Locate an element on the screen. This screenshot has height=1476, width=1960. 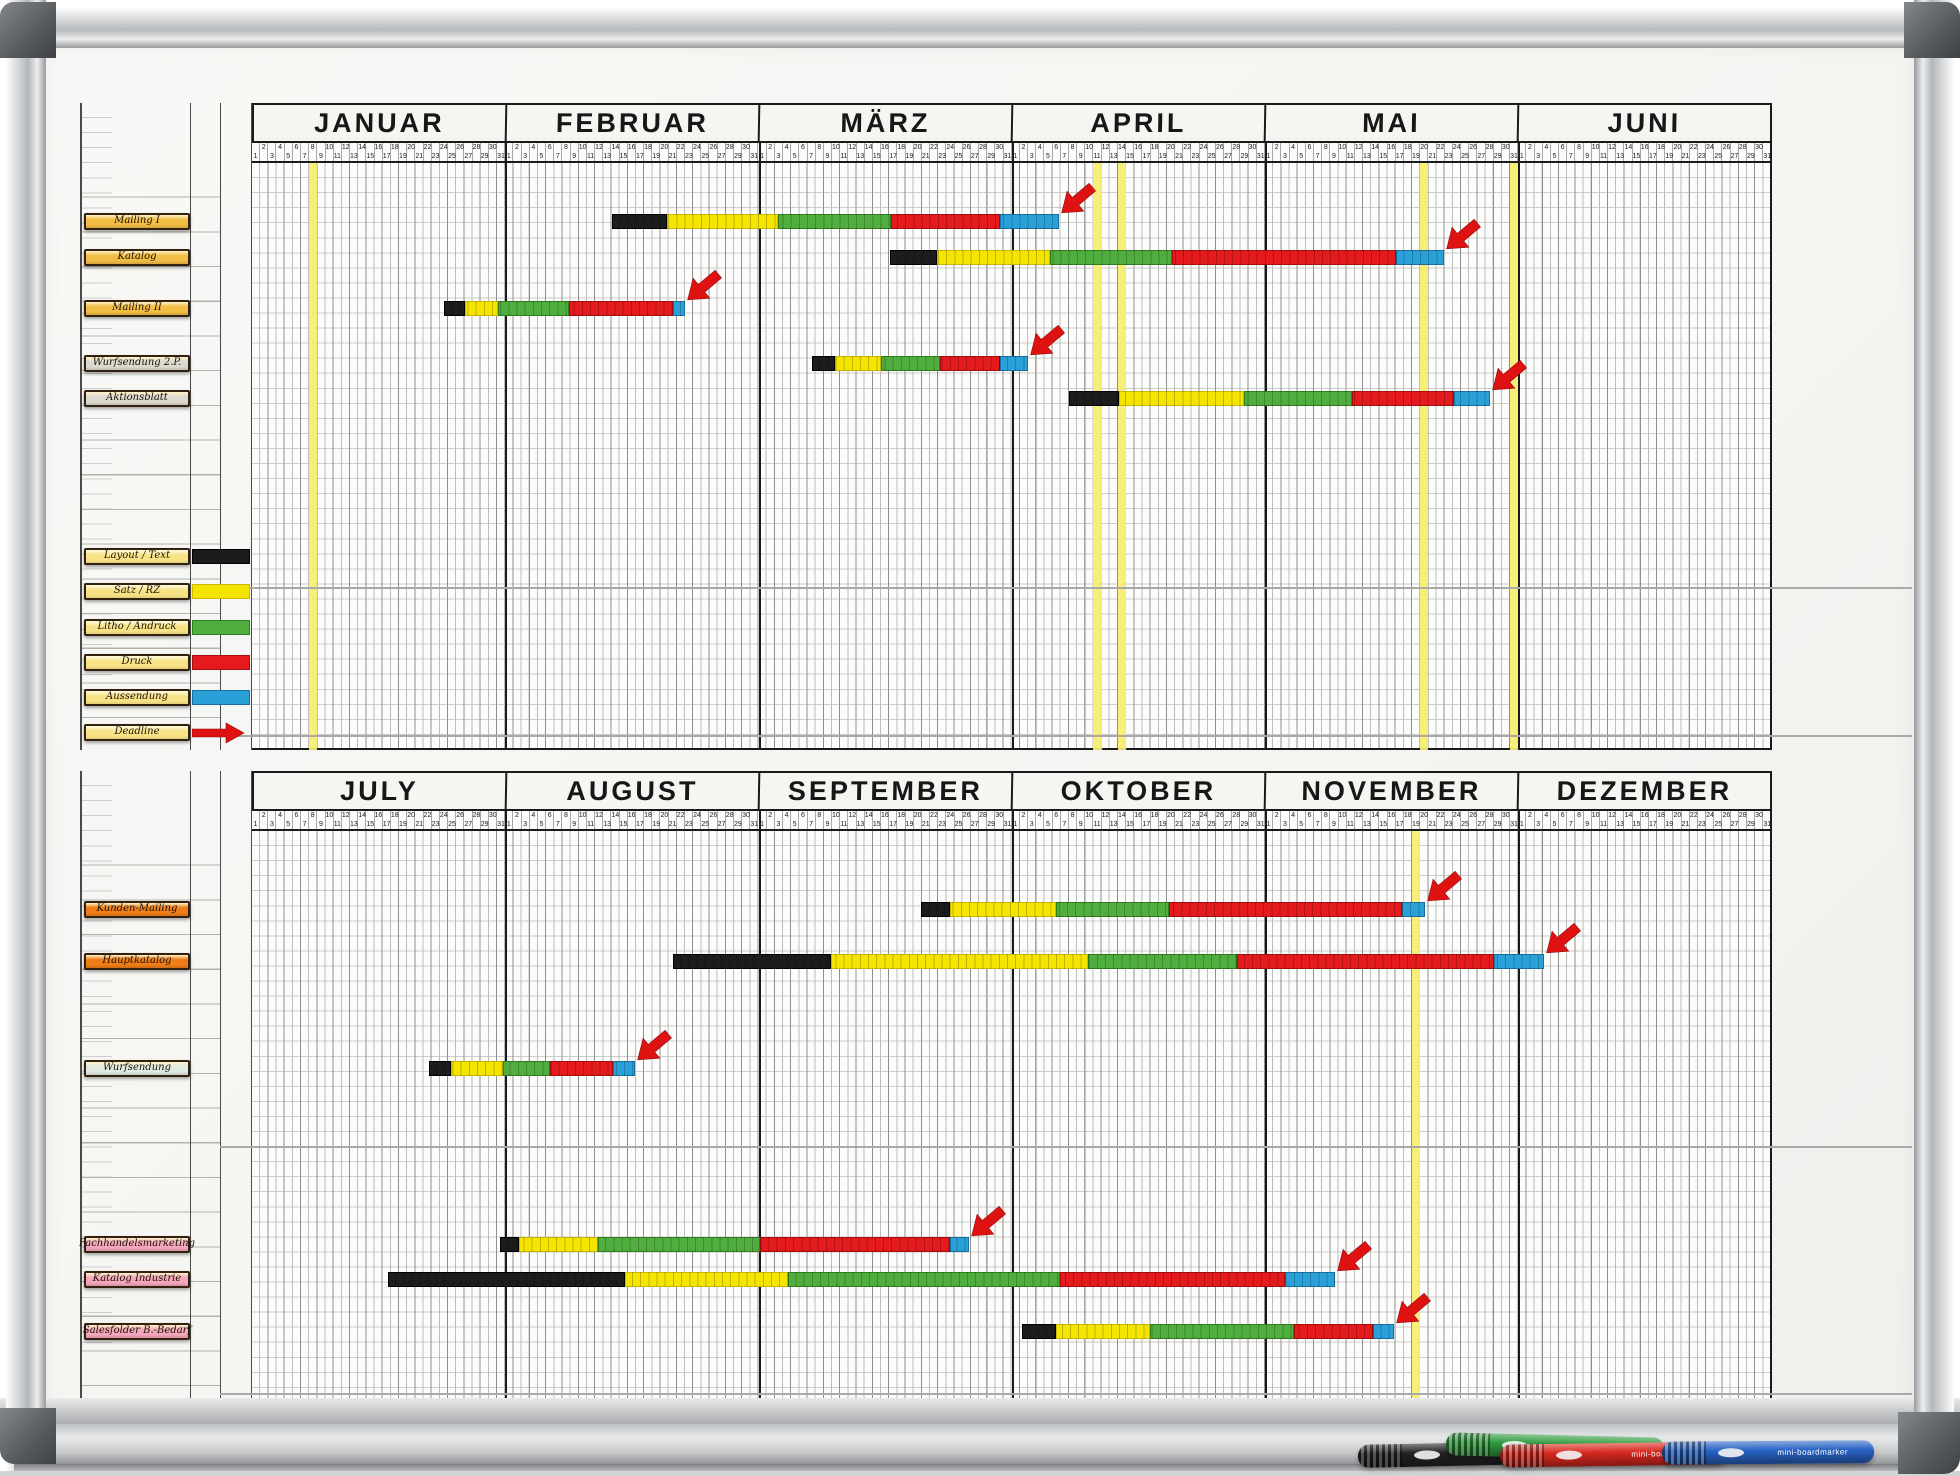
blue-marker: mini-boardmarker is located at coordinates (1768, 1452).